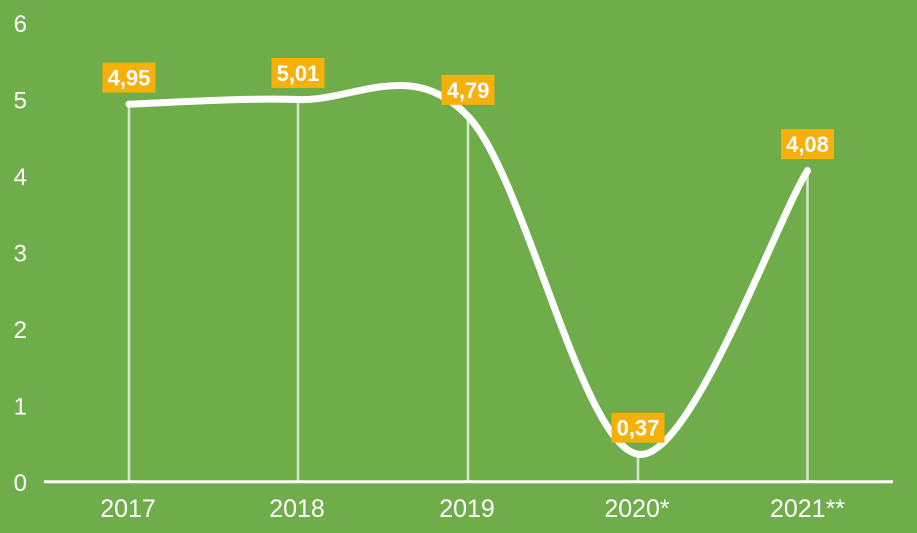 This screenshot has height=533, width=917. Describe the element at coordinates (297, 509) in the screenshot. I see `svg-text: 2018` at that location.